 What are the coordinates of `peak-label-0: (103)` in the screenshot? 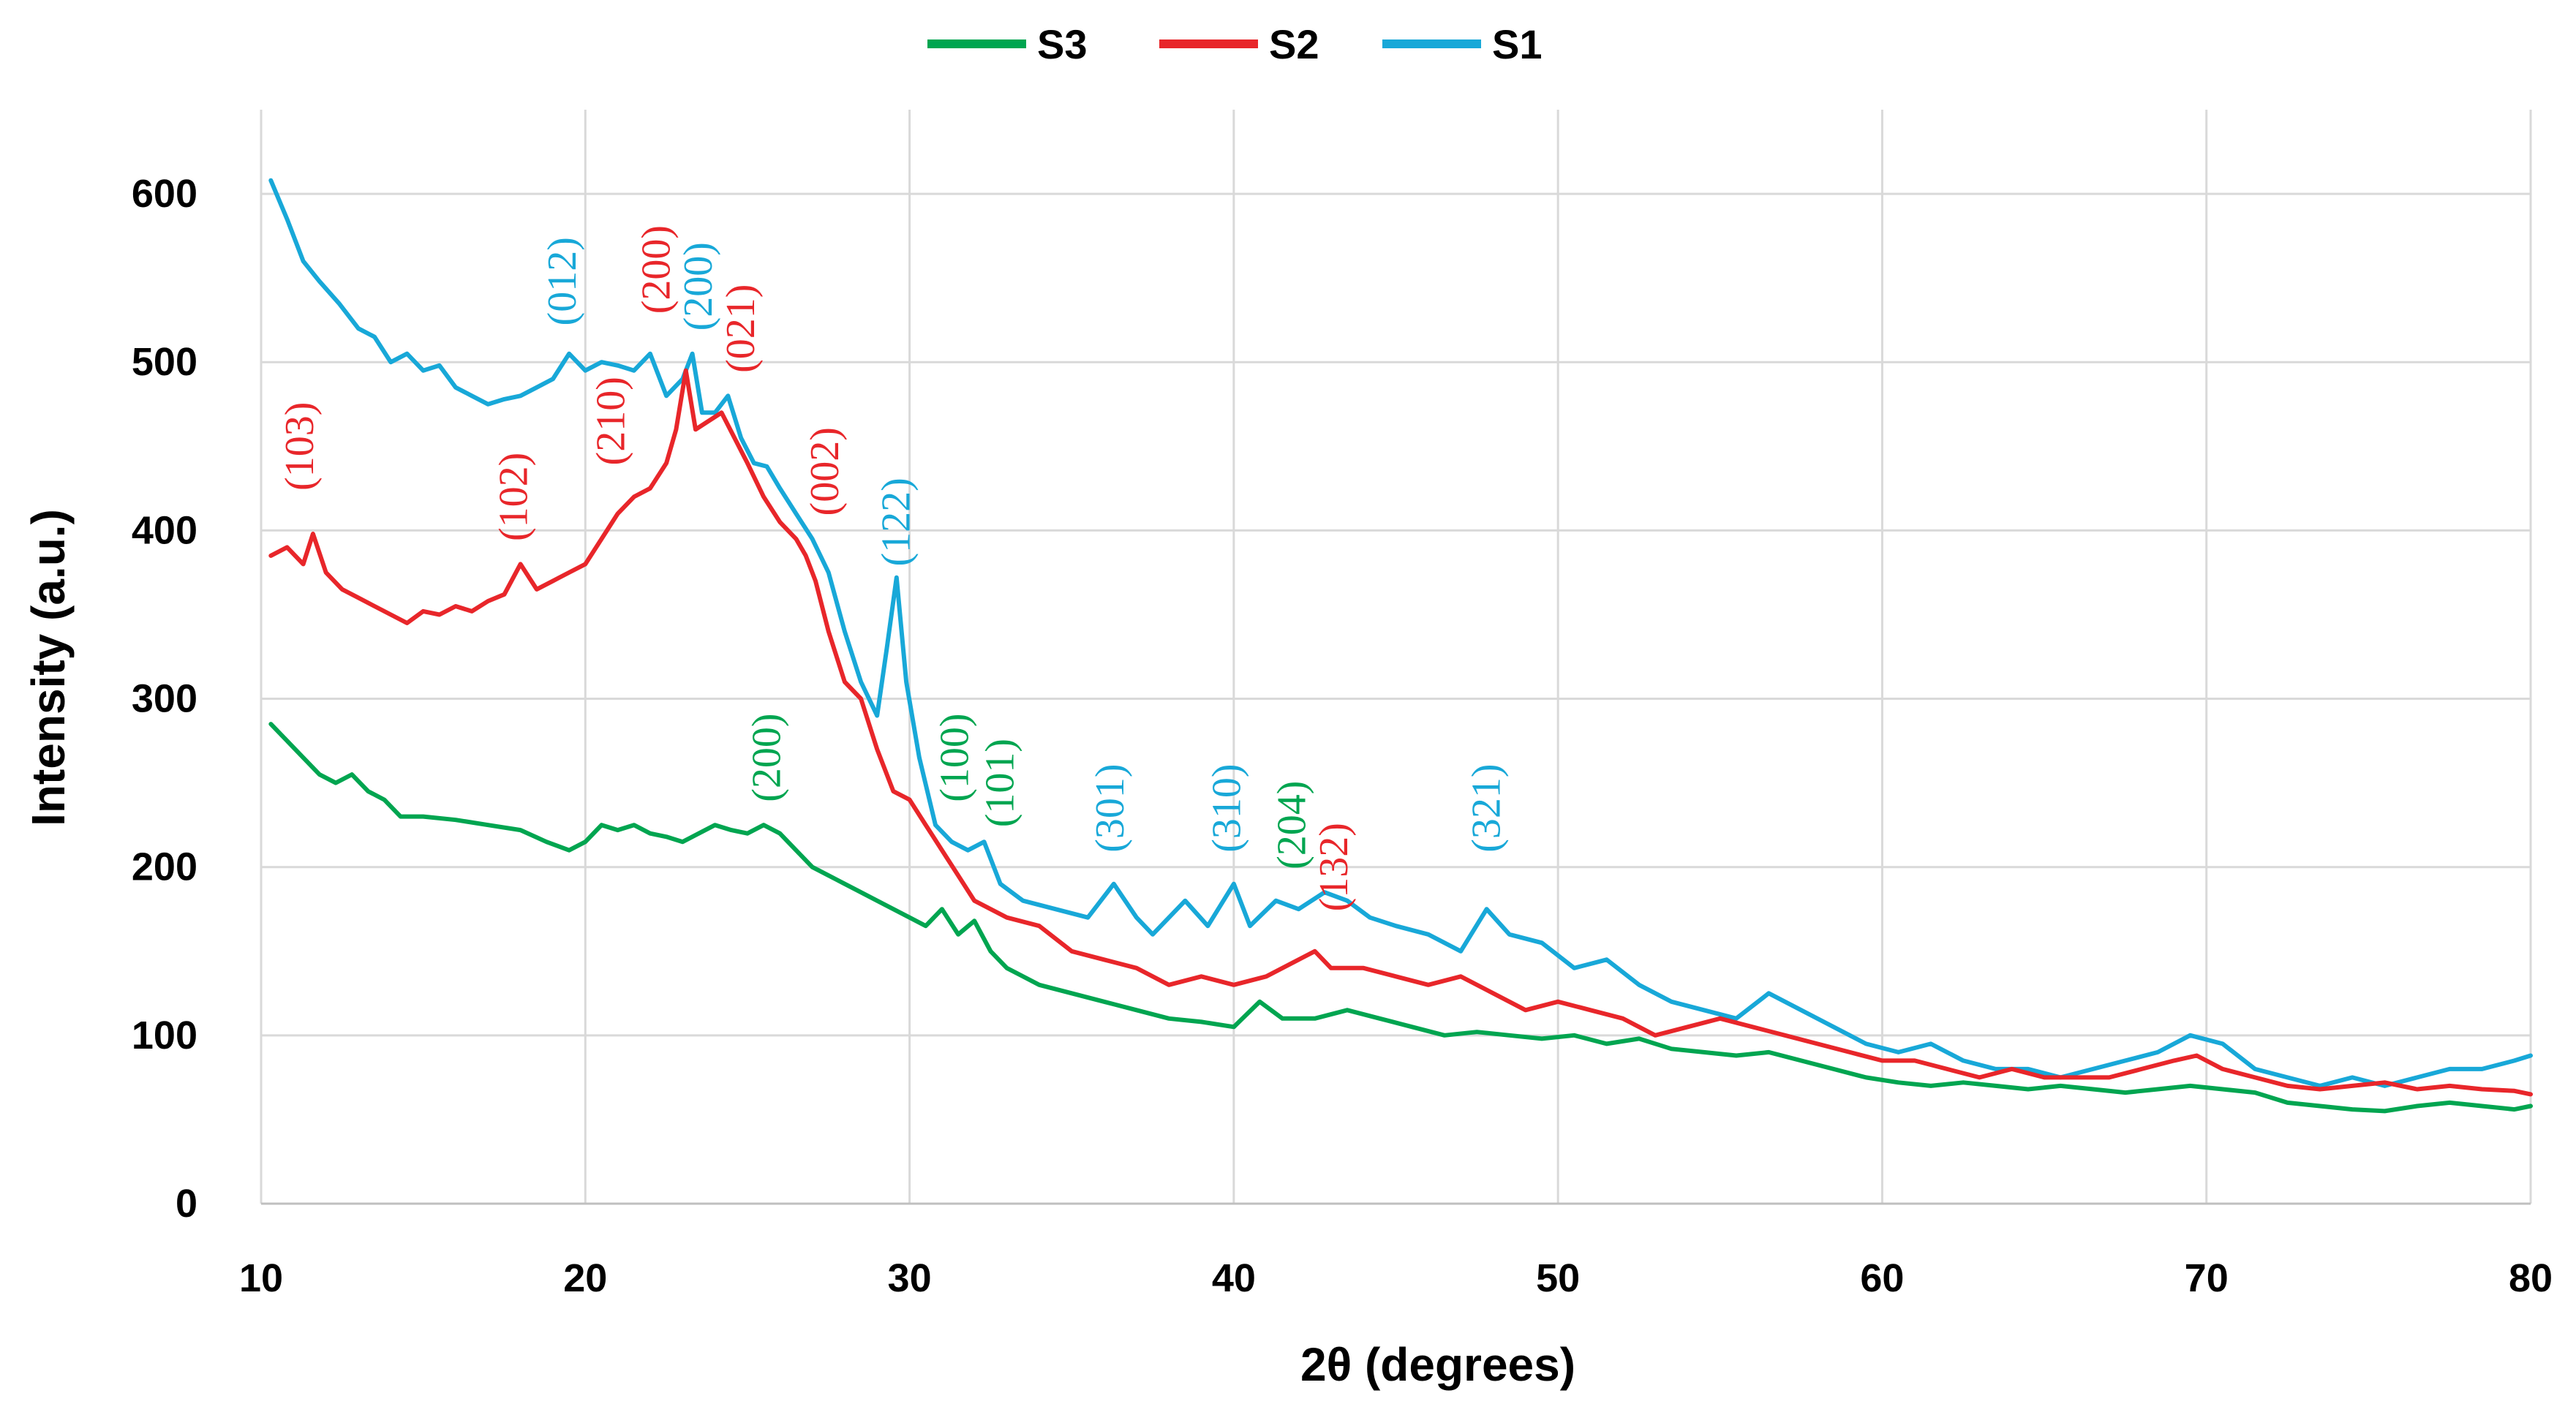 It's located at (300, 446).